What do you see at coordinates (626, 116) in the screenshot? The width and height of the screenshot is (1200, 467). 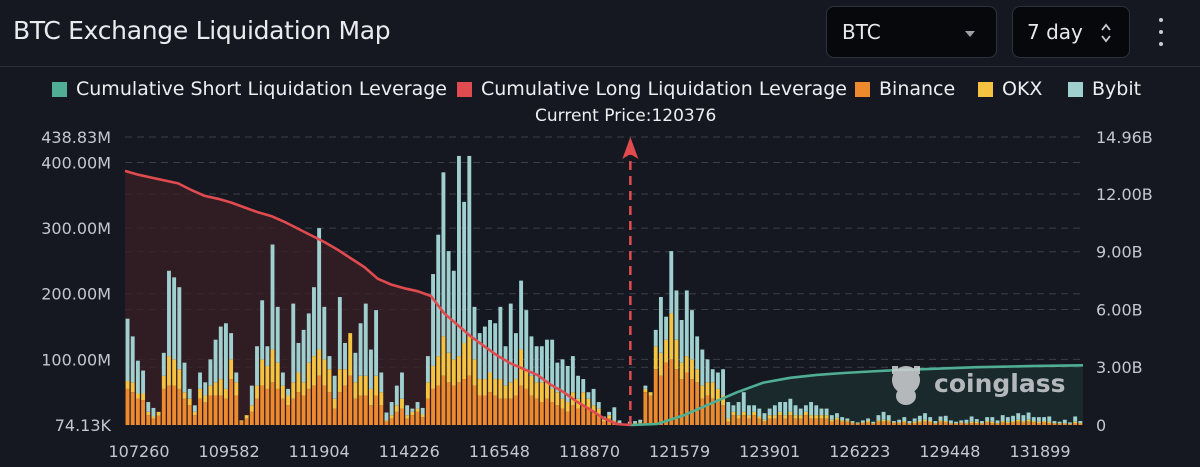 I see `current-price-label: Current Price:120376` at bounding box center [626, 116].